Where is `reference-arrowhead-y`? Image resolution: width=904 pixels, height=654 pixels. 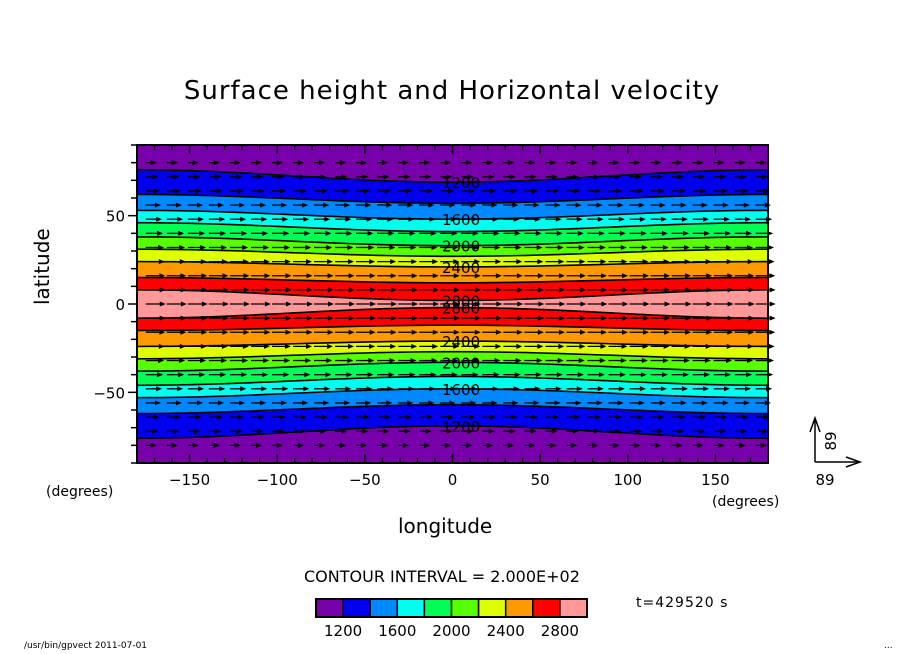
reference-arrowhead-y is located at coordinates (815, 424).